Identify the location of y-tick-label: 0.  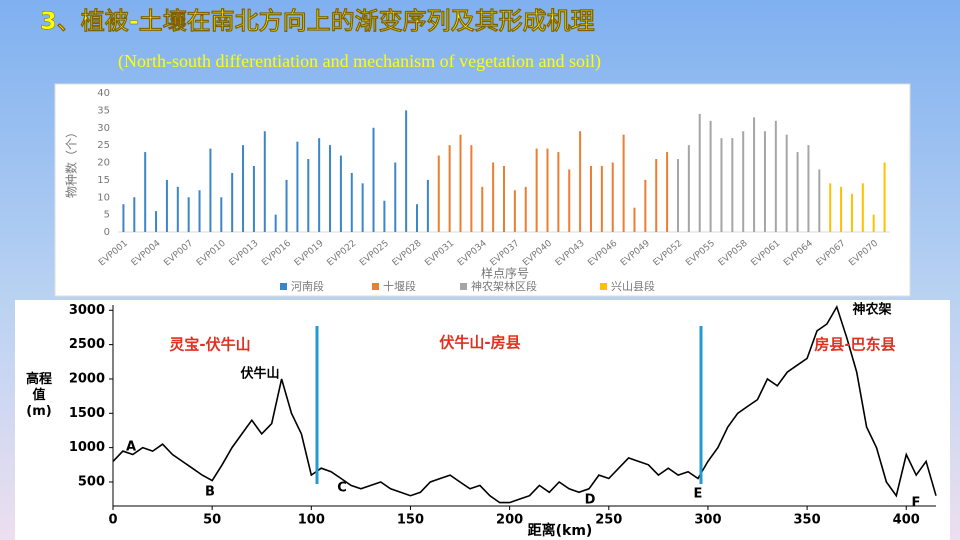
(107, 232).